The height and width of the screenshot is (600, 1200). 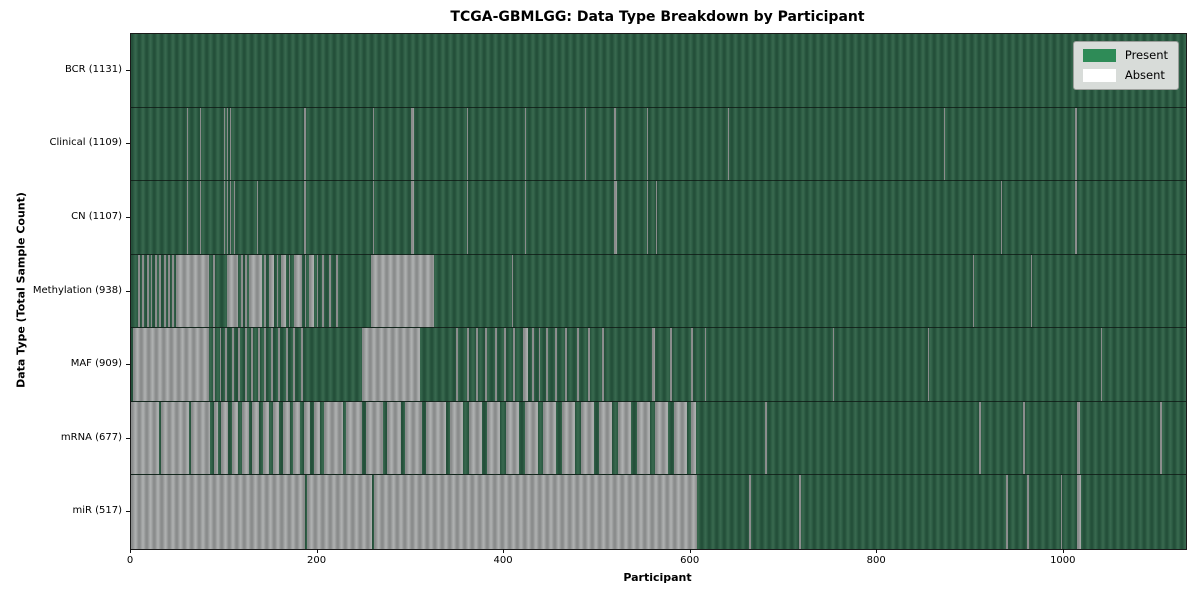 What do you see at coordinates (658, 71) in the screenshot?
I see `row-bcr` at bounding box center [658, 71].